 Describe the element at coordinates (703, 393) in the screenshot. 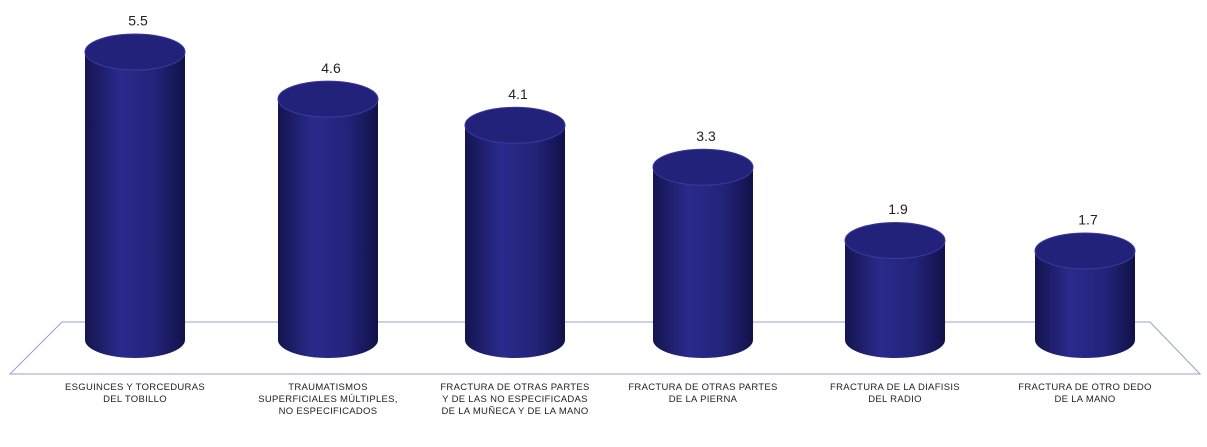

I see `x-tick-label: FRACTURA DE OTRAS PARTES DE LA PIERNA` at that location.